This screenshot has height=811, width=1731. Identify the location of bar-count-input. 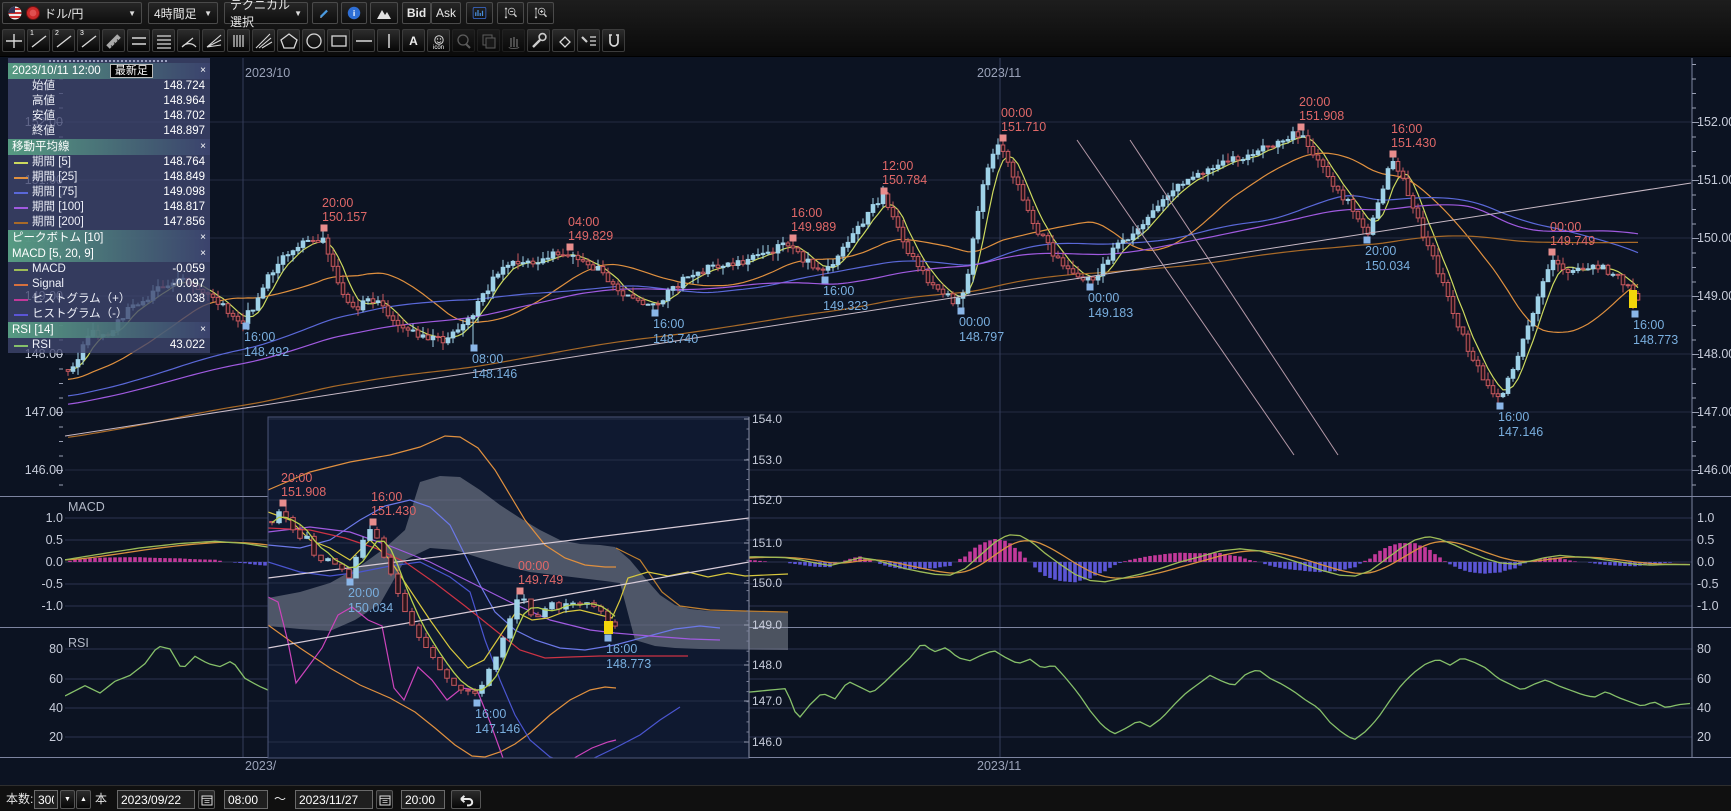
(46, 799).